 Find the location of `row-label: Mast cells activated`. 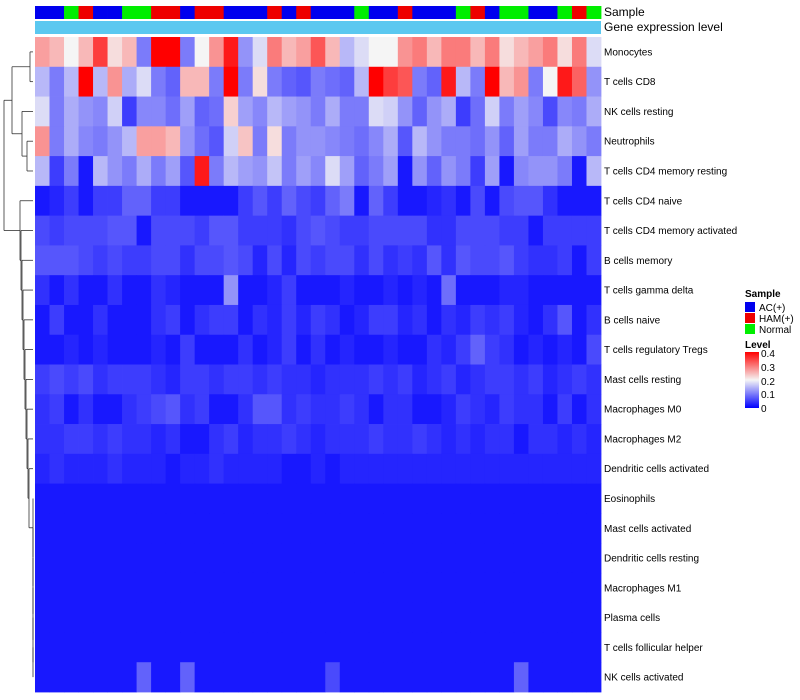

row-label: Mast cells activated is located at coordinates (647, 529).